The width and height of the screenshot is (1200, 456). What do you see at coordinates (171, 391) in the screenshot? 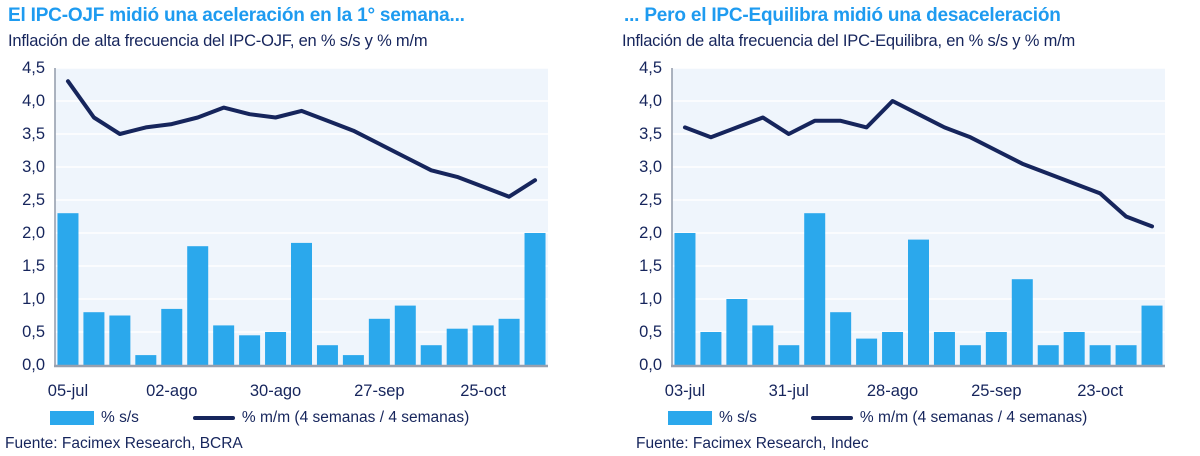
I see `svg-text: 02-ago` at bounding box center [171, 391].